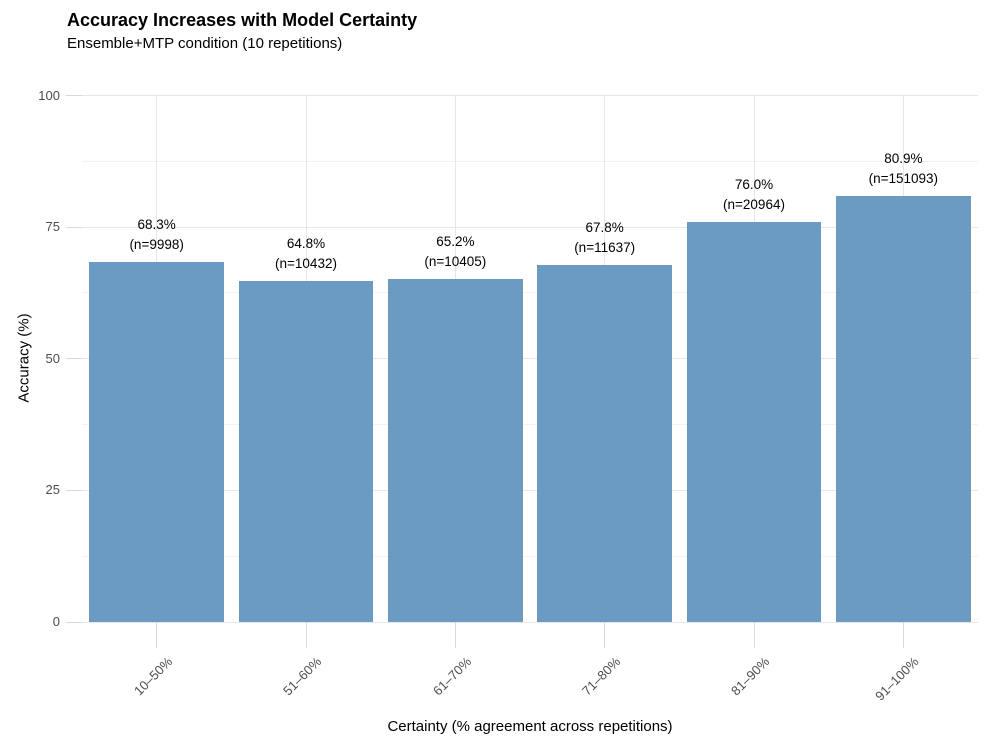 This screenshot has height=747, width=996. Describe the element at coordinates (897, 679) in the screenshot. I see `x-tick-label: 91–100%` at that location.